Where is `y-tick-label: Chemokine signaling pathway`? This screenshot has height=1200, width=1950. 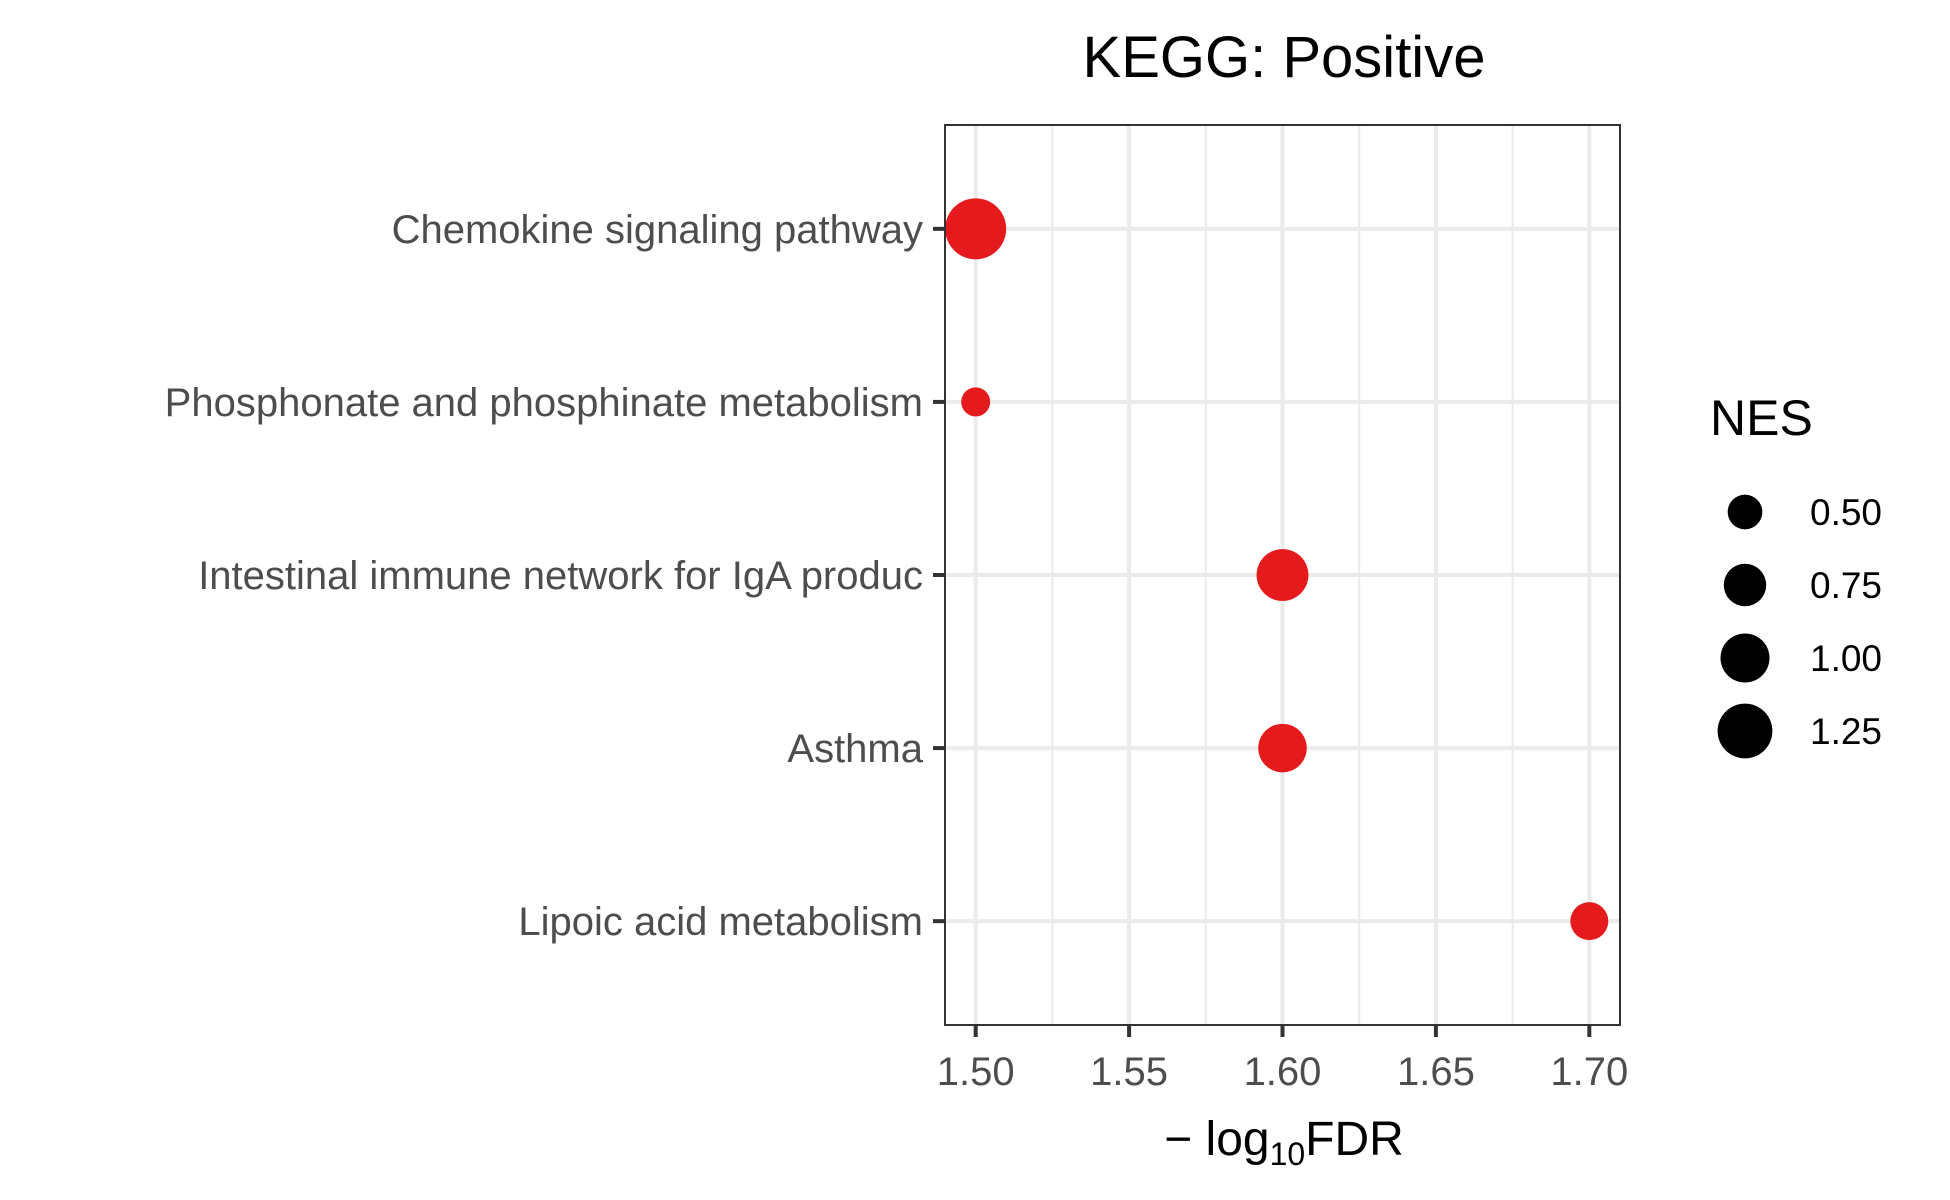 y-tick-label: Chemokine signaling pathway is located at coordinates (657, 230).